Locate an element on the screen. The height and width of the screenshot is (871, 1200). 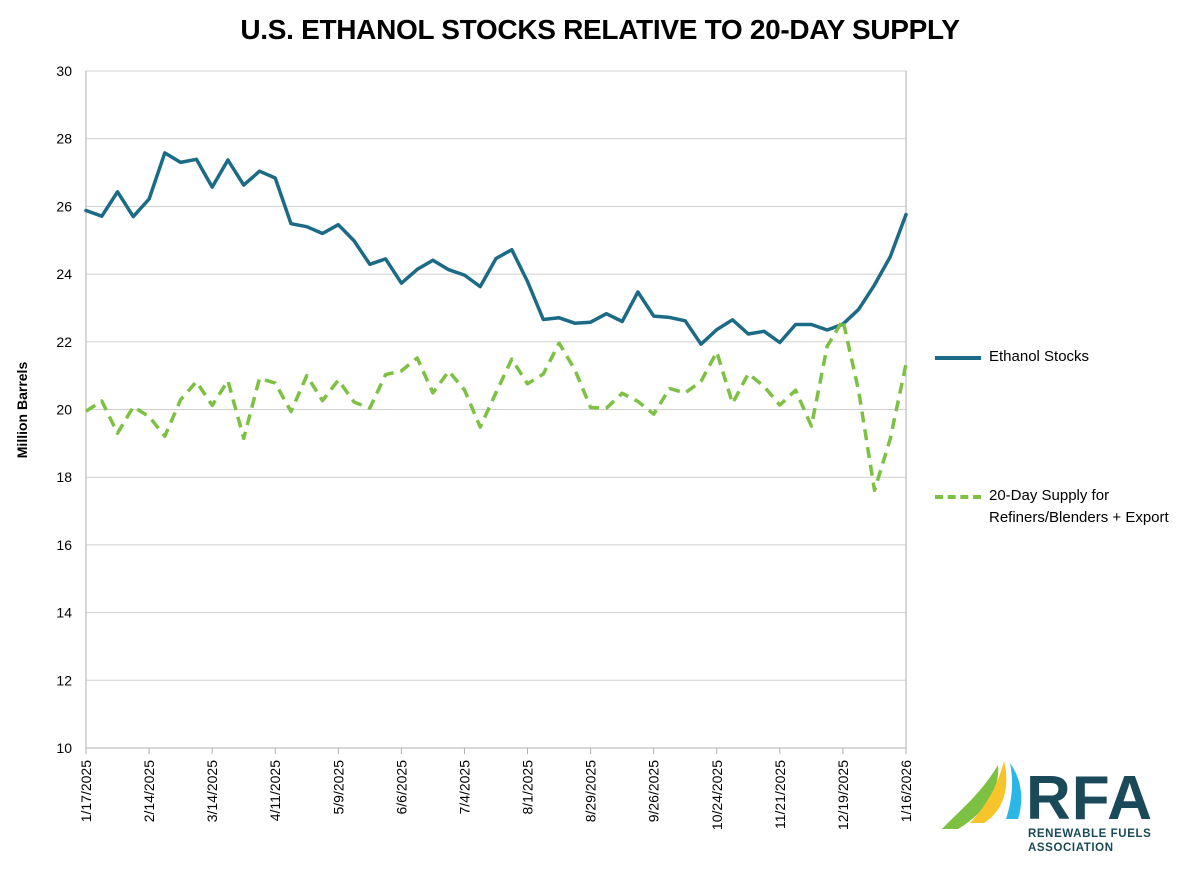
y-tick-label: 28 is located at coordinates (64, 139).